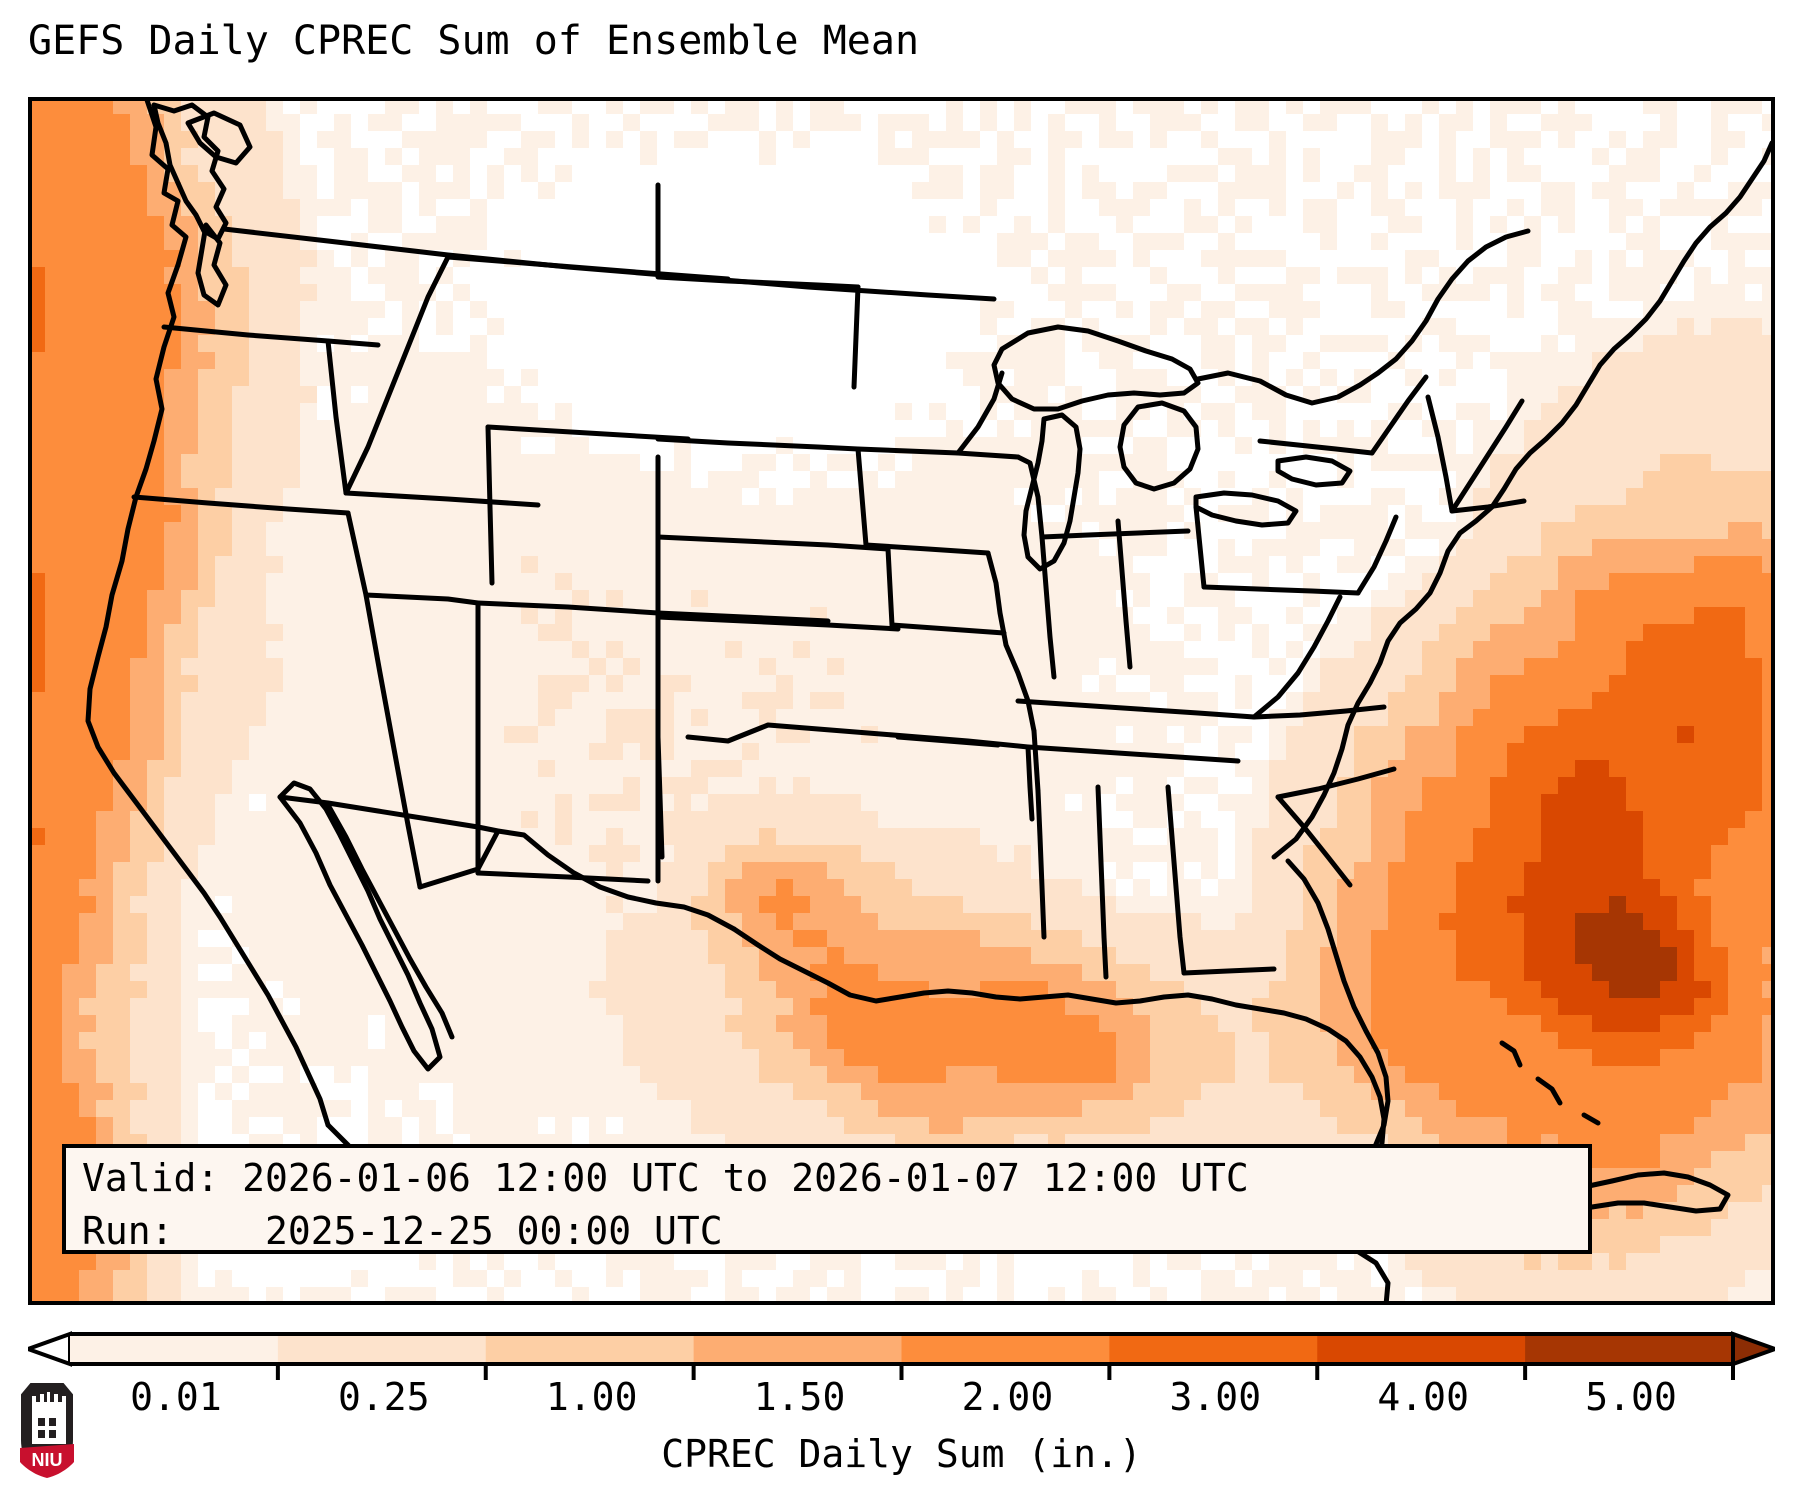  I want to click on state-pa-md-wv, so click(1281, 590).